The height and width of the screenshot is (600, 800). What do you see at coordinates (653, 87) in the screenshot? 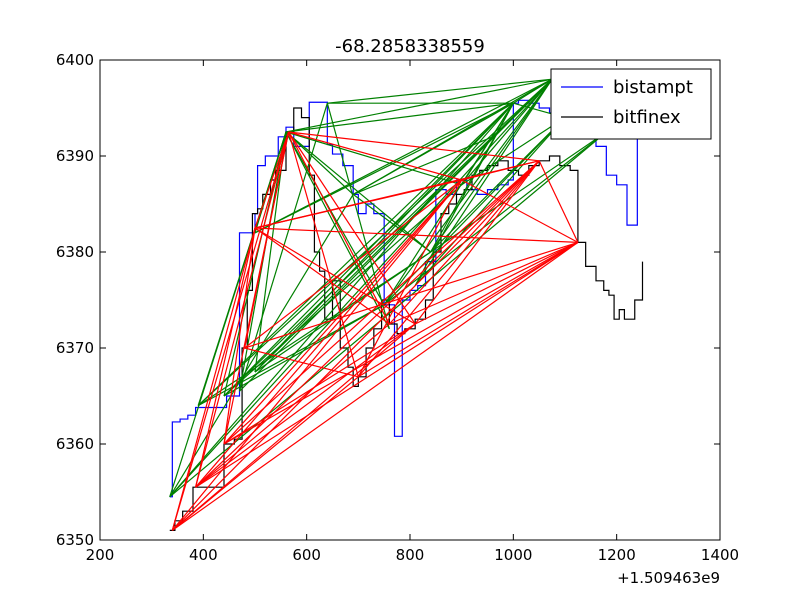
I see `legend-label: bistampt` at bounding box center [653, 87].